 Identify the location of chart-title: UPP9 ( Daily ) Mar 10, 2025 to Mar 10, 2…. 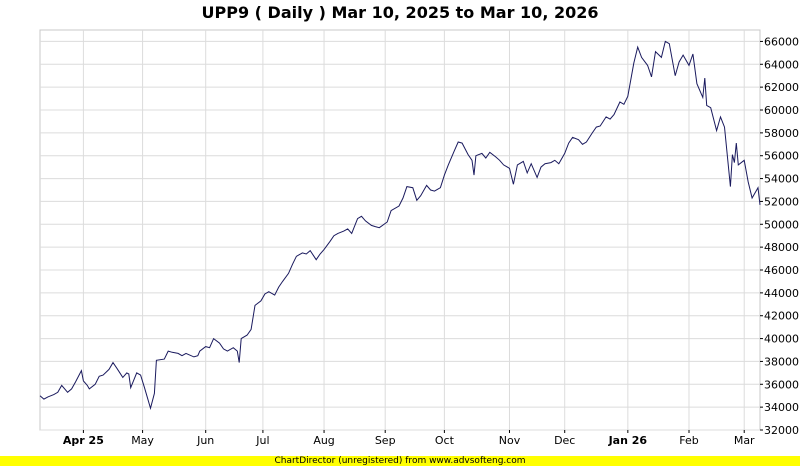
(400, 12).